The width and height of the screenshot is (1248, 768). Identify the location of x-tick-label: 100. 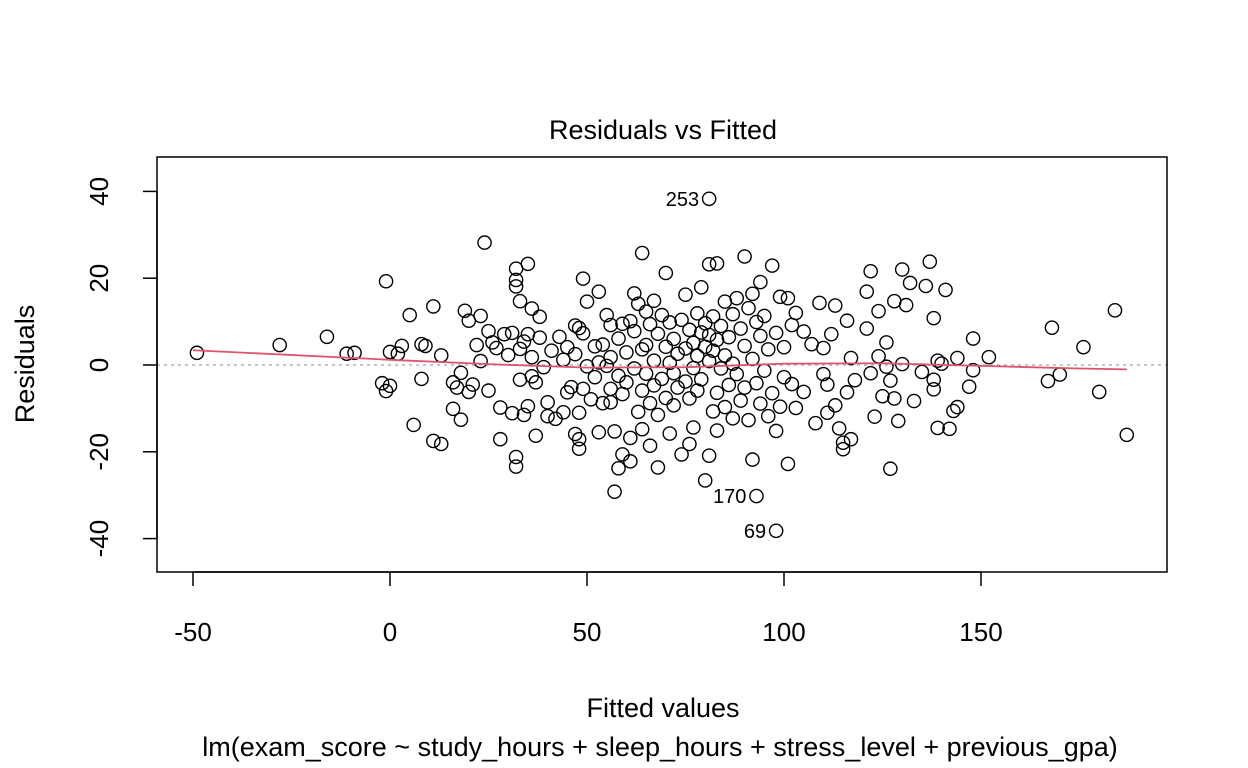
(783, 632).